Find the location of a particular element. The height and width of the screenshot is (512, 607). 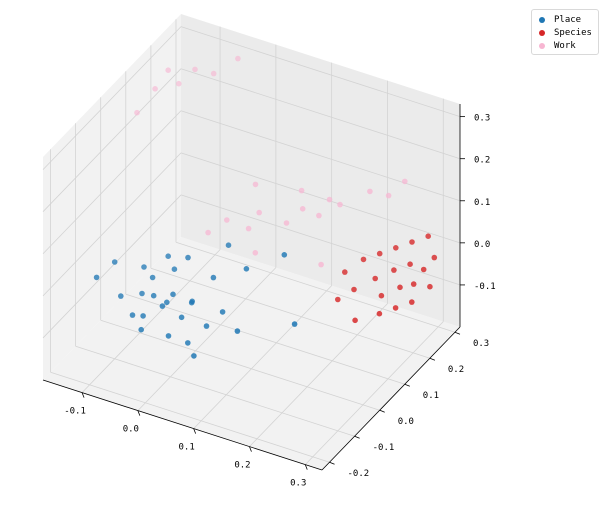

x-tick-label: 0.2 is located at coordinates (242, 466).